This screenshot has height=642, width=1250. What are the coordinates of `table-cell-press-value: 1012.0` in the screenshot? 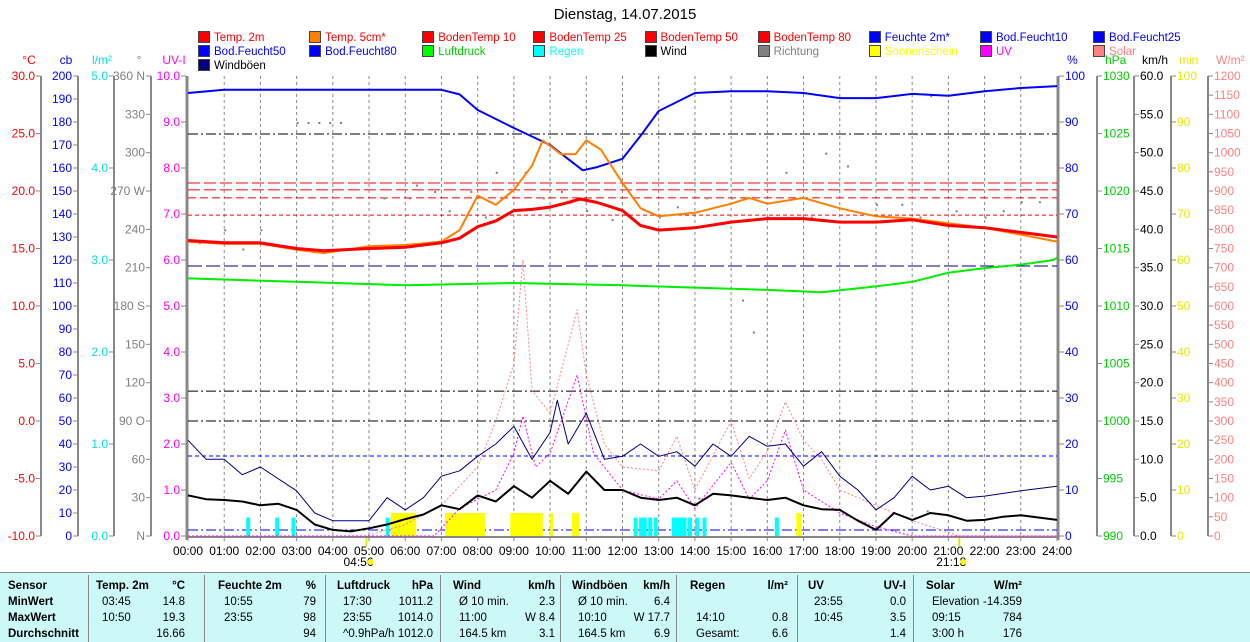 It's located at (415, 634).